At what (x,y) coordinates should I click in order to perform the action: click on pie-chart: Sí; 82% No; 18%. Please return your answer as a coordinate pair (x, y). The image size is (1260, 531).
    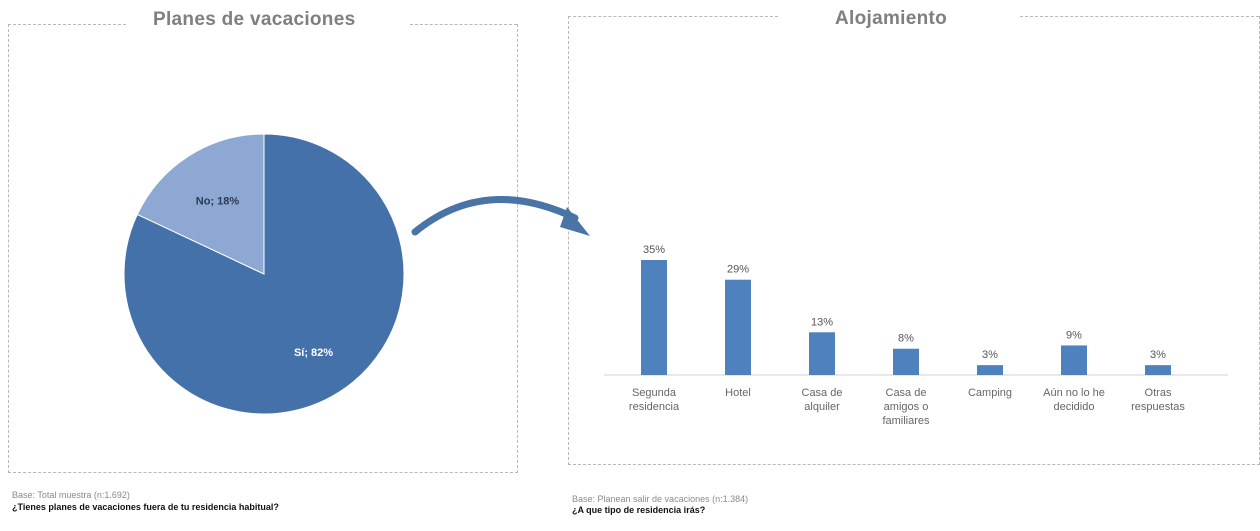
    Looking at the image, I should click on (264, 274).